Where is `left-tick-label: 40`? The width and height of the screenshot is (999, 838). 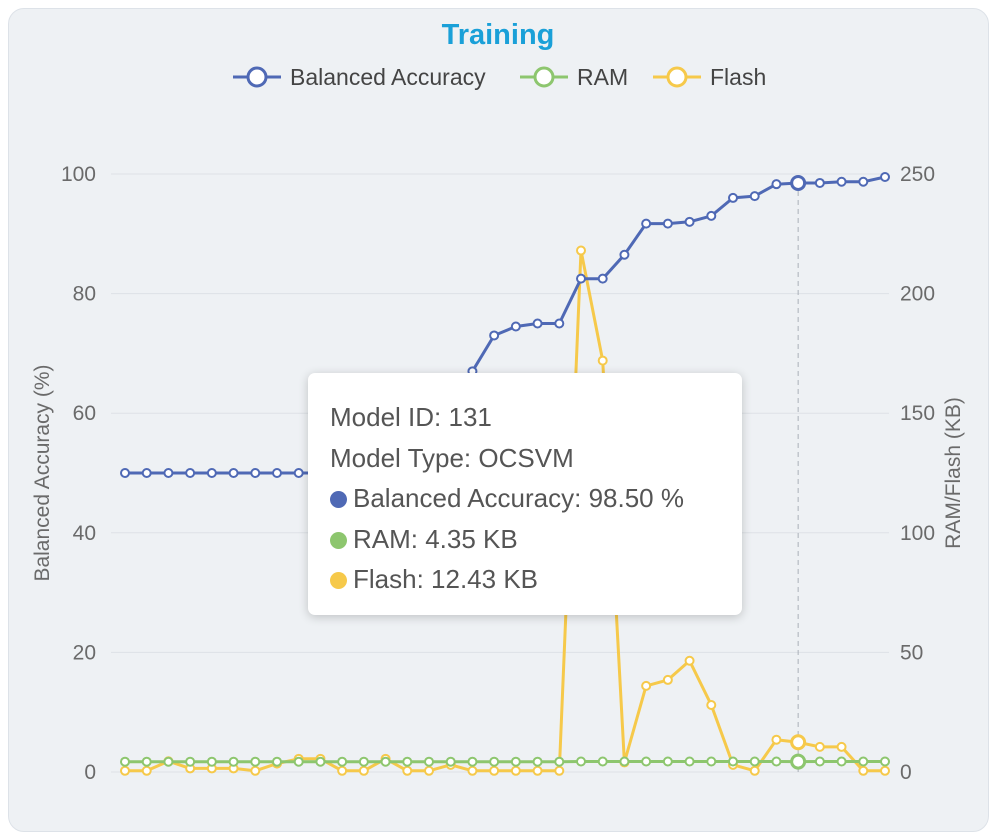
left-tick-label: 40 is located at coordinates (84, 533).